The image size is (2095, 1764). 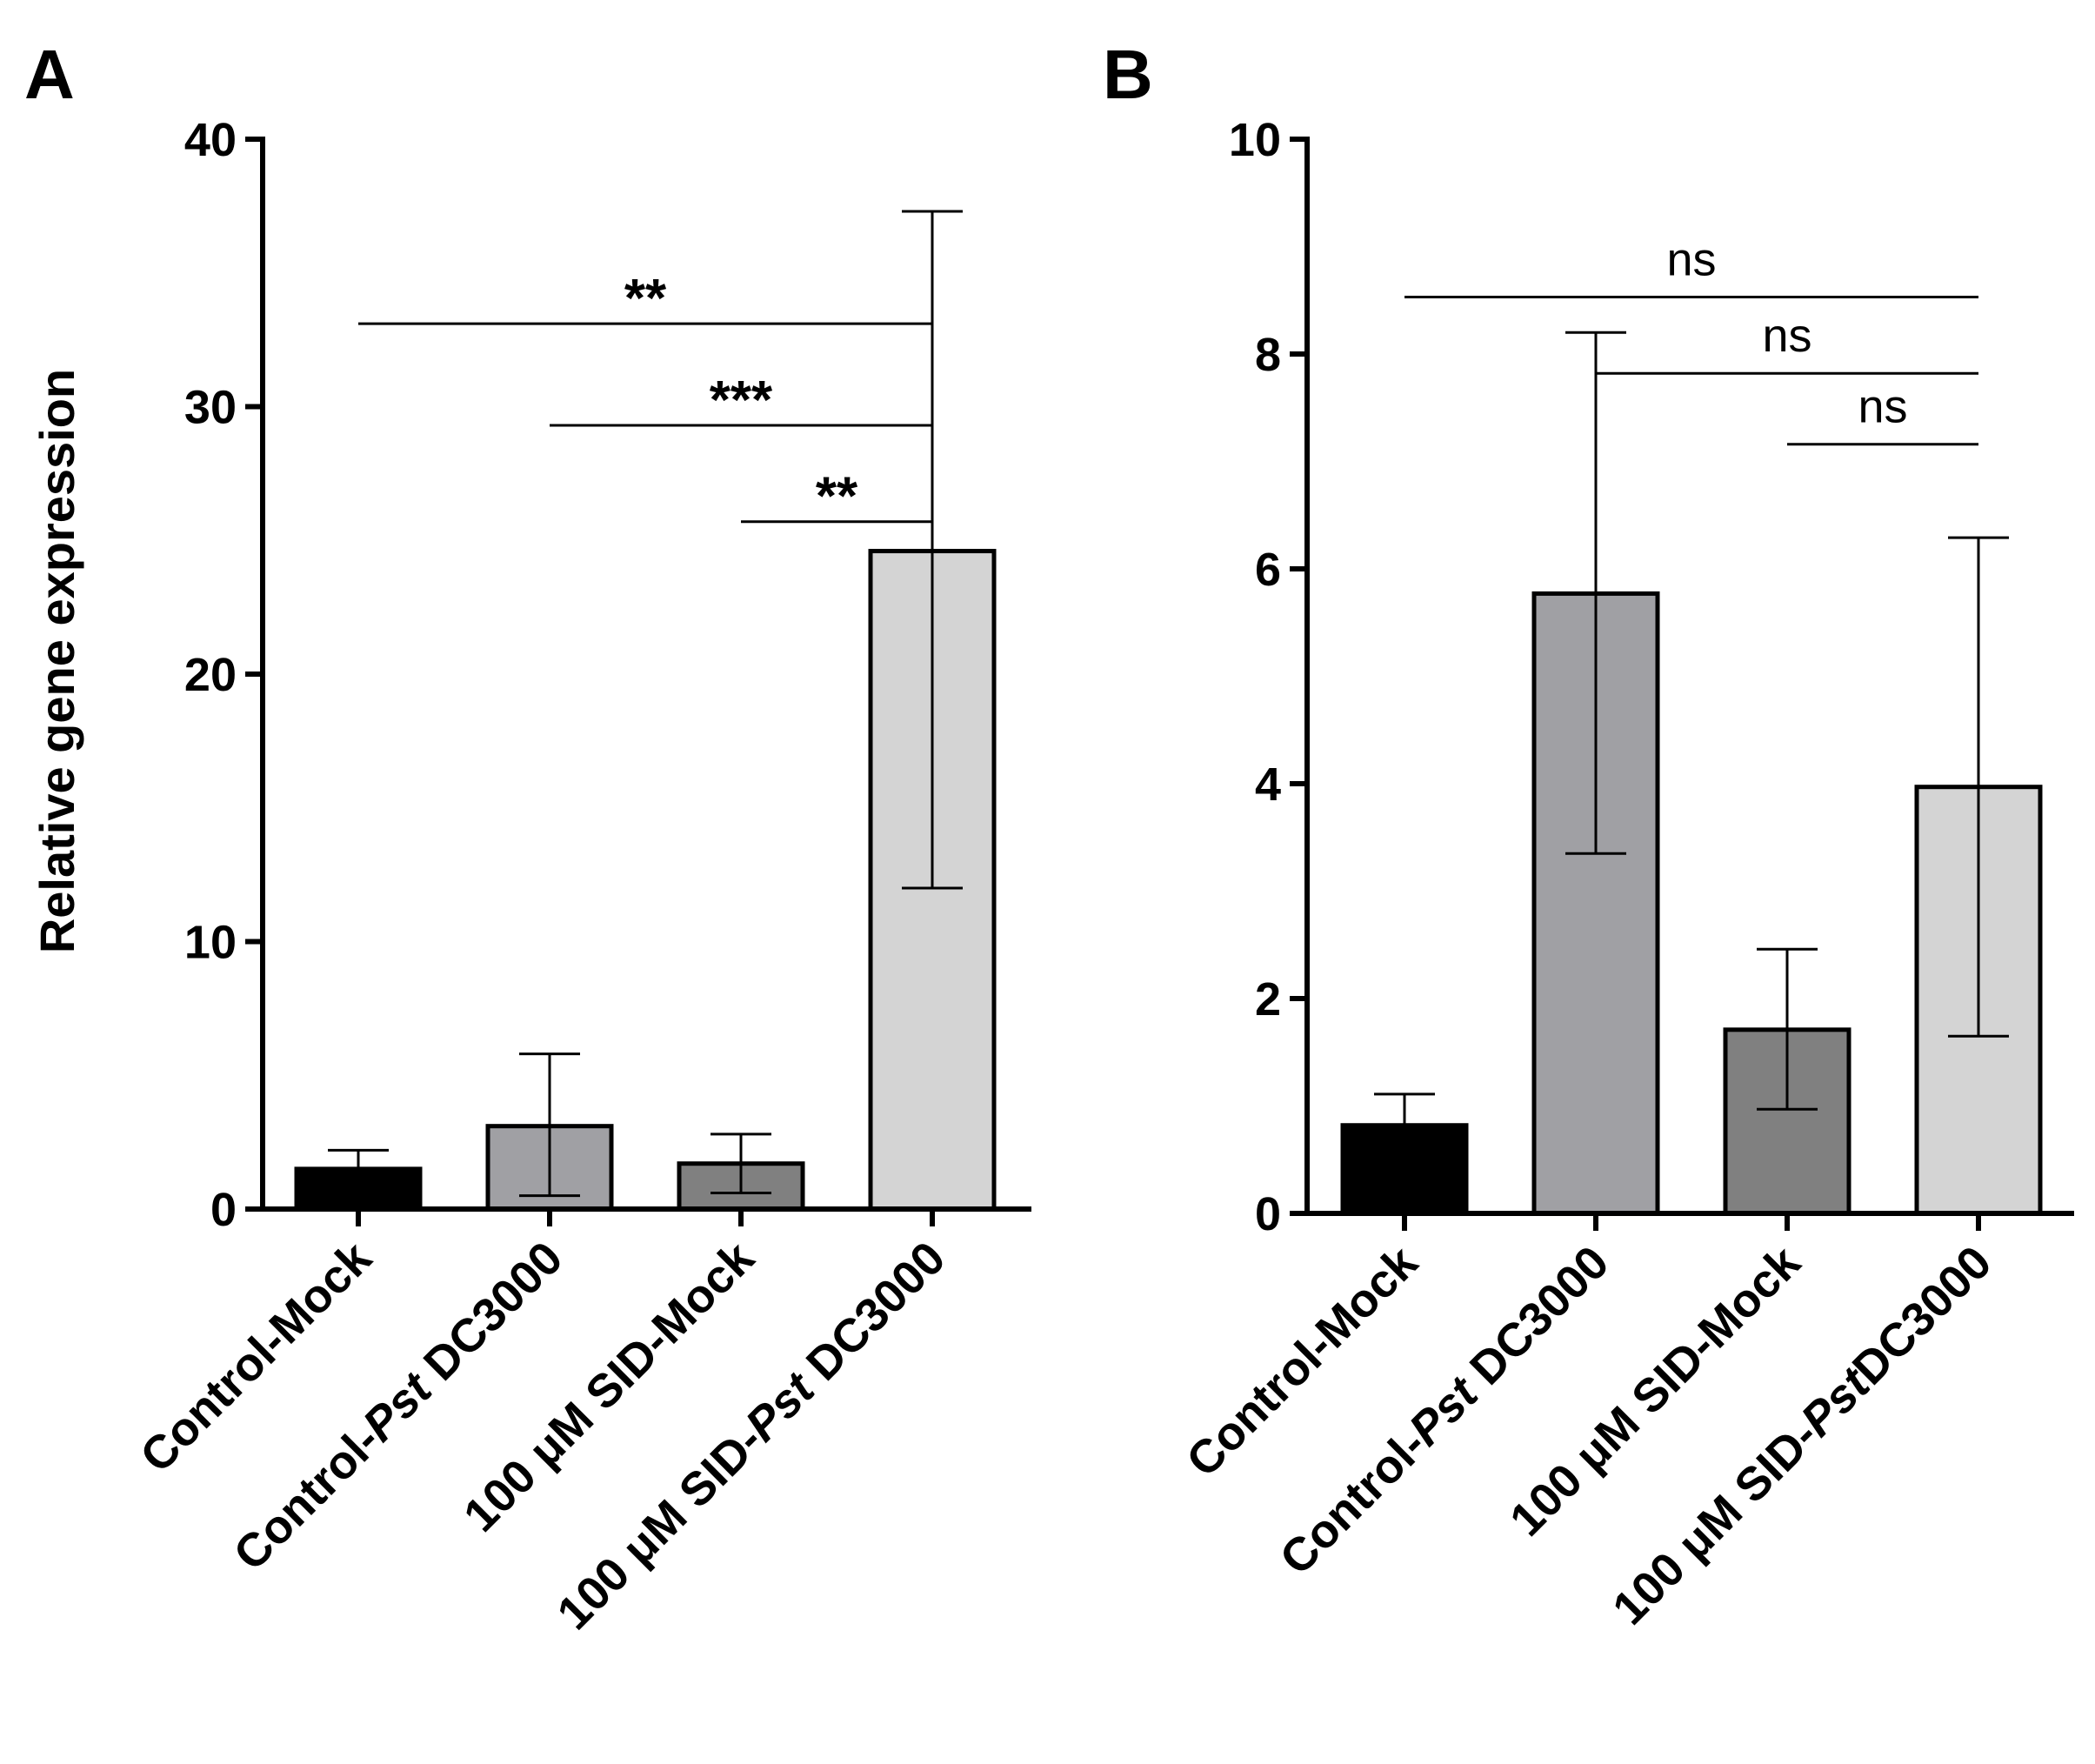 What do you see at coordinates (49, 74) in the screenshot?
I see `panel-a-label: A` at bounding box center [49, 74].